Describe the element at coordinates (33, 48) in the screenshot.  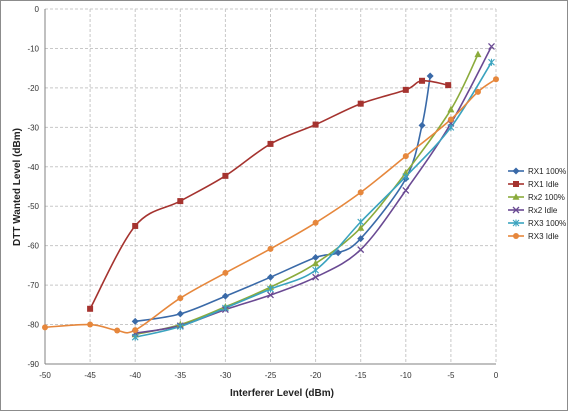
I see `y-tick-label: -10` at that location.